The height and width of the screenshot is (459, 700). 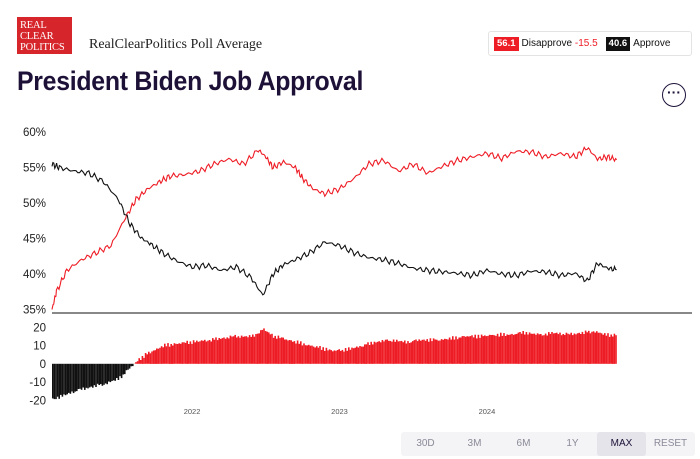 I want to click on logo-line-3: POLITICS, so click(x=42, y=47).